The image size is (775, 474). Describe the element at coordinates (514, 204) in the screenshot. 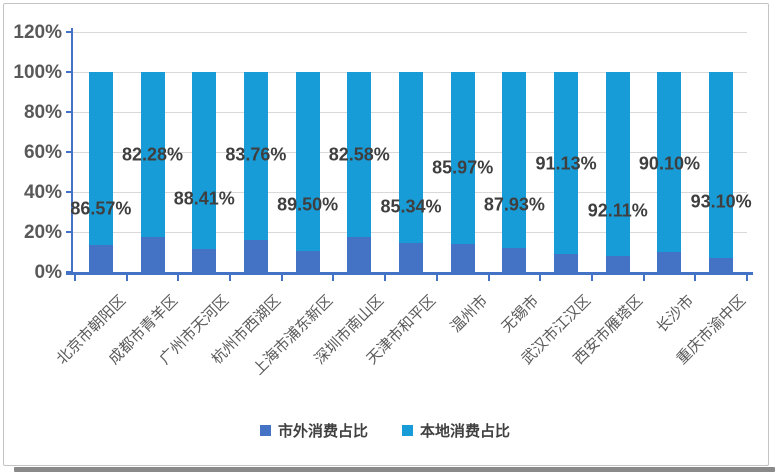

I see `data-label: 87.93%` at that location.